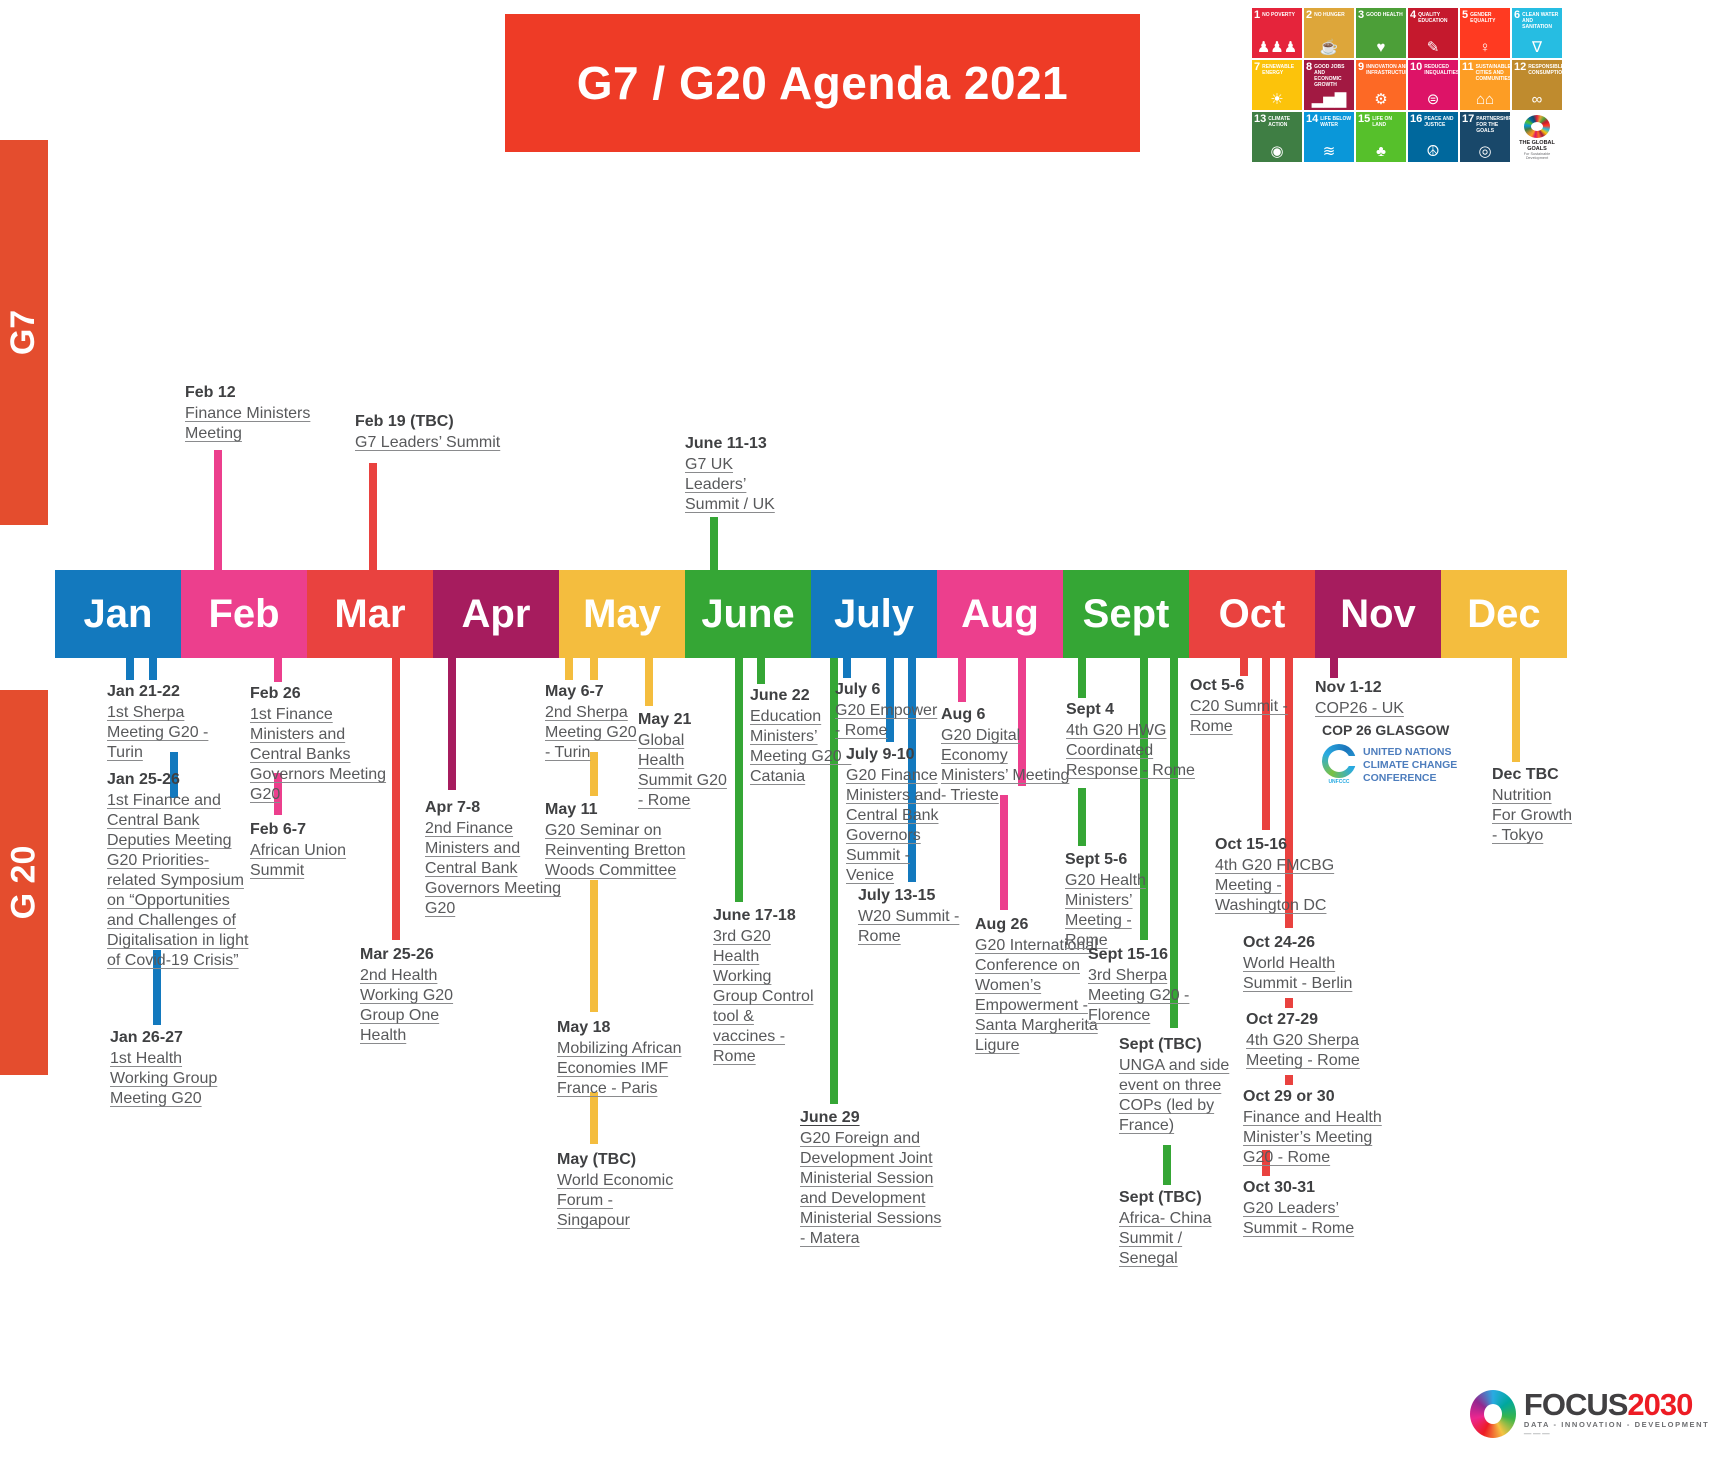  What do you see at coordinates (591, 732) in the screenshot?
I see `event-link: 2nd Sherpa Meeting G20 - Turin` at bounding box center [591, 732].